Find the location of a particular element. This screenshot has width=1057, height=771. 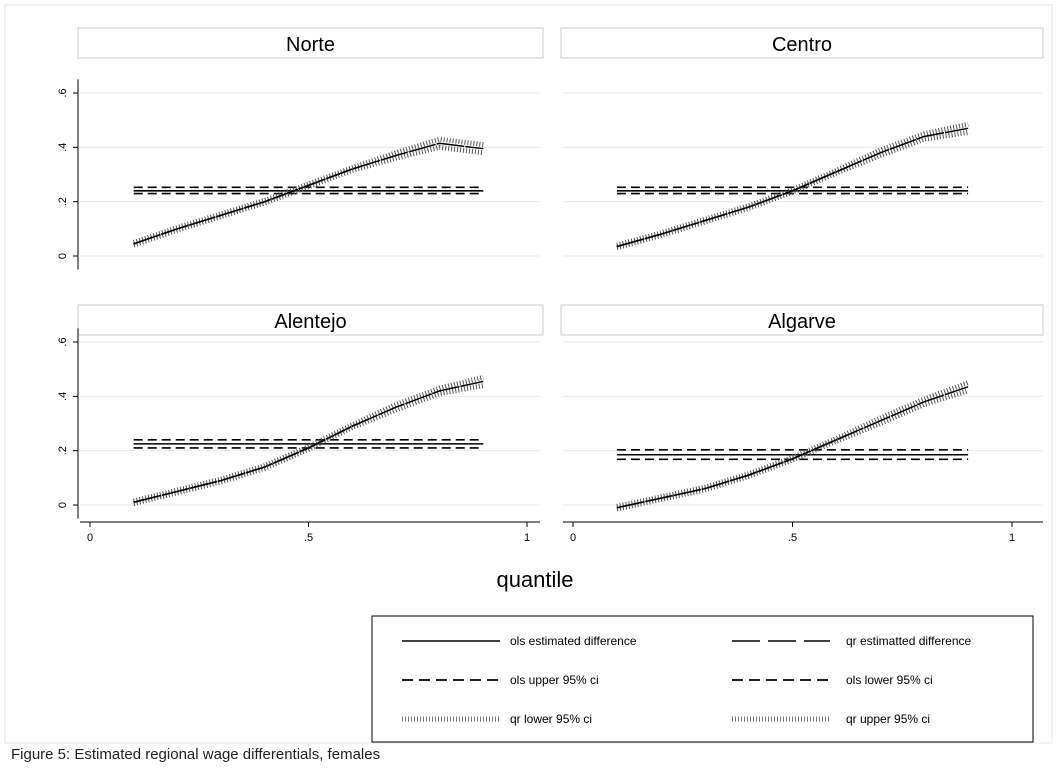

panel-alentejo: Alentejo 0 .2 .4 .6 0 .5 1 is located at coordinates (300, 424).